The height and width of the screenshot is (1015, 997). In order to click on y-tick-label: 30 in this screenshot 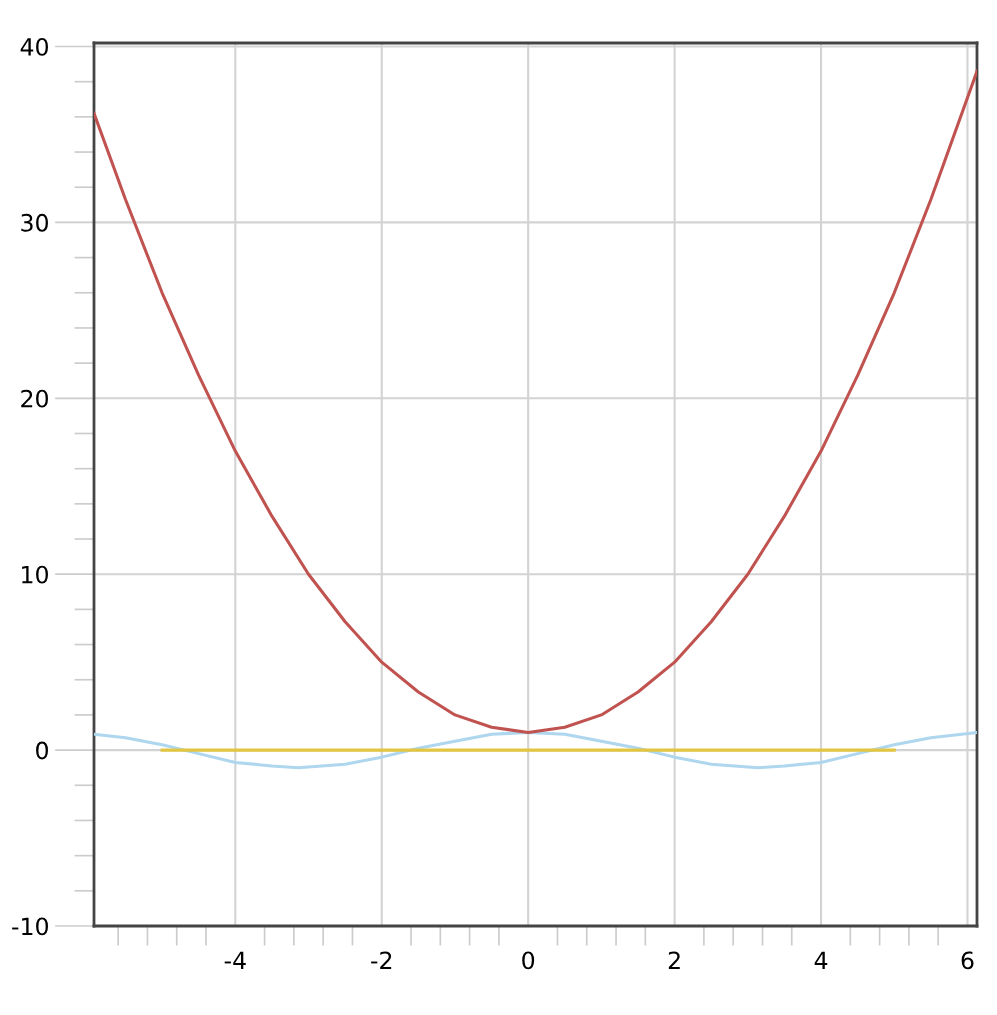, I will do `click(34, 222)`.